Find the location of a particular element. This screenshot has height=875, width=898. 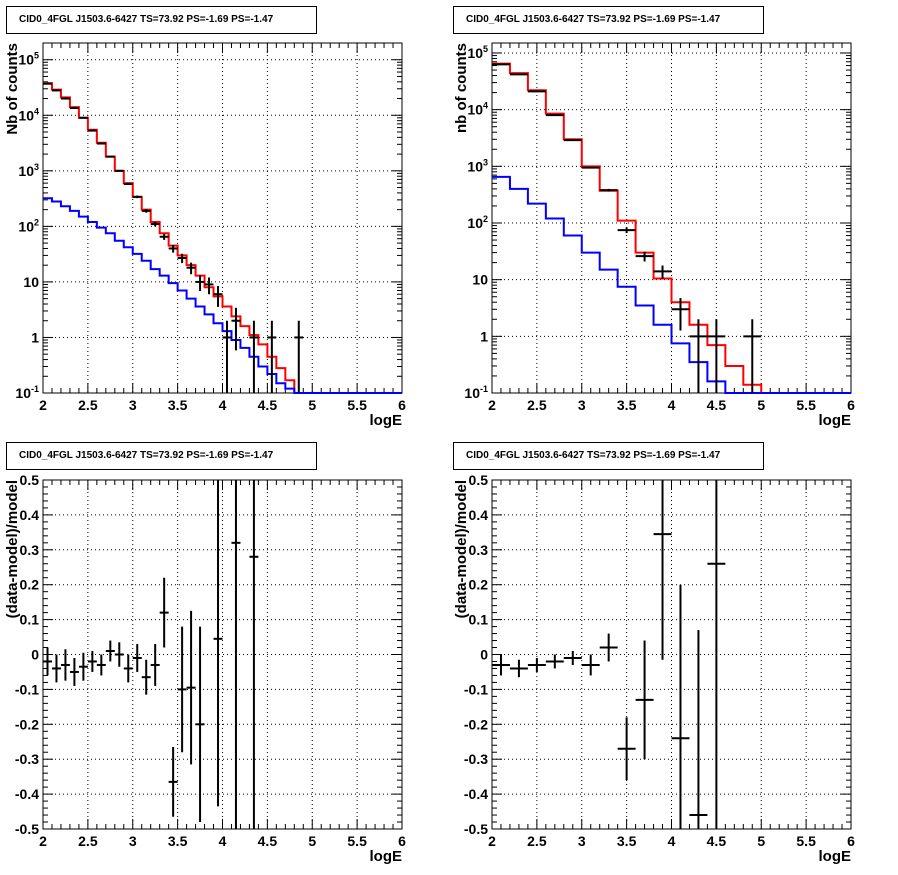

x-tick-label: 4.5 is located at coordinates (717, 841).